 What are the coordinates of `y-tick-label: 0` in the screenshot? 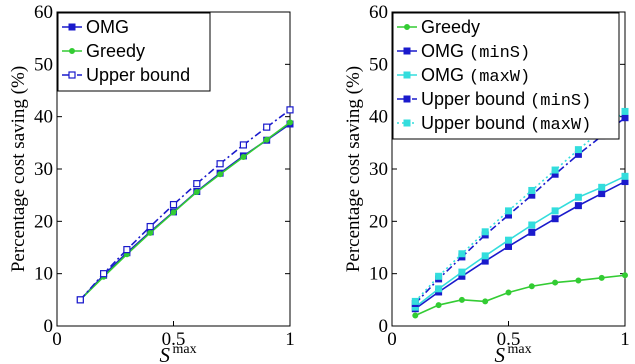 It's located at (49, 326).